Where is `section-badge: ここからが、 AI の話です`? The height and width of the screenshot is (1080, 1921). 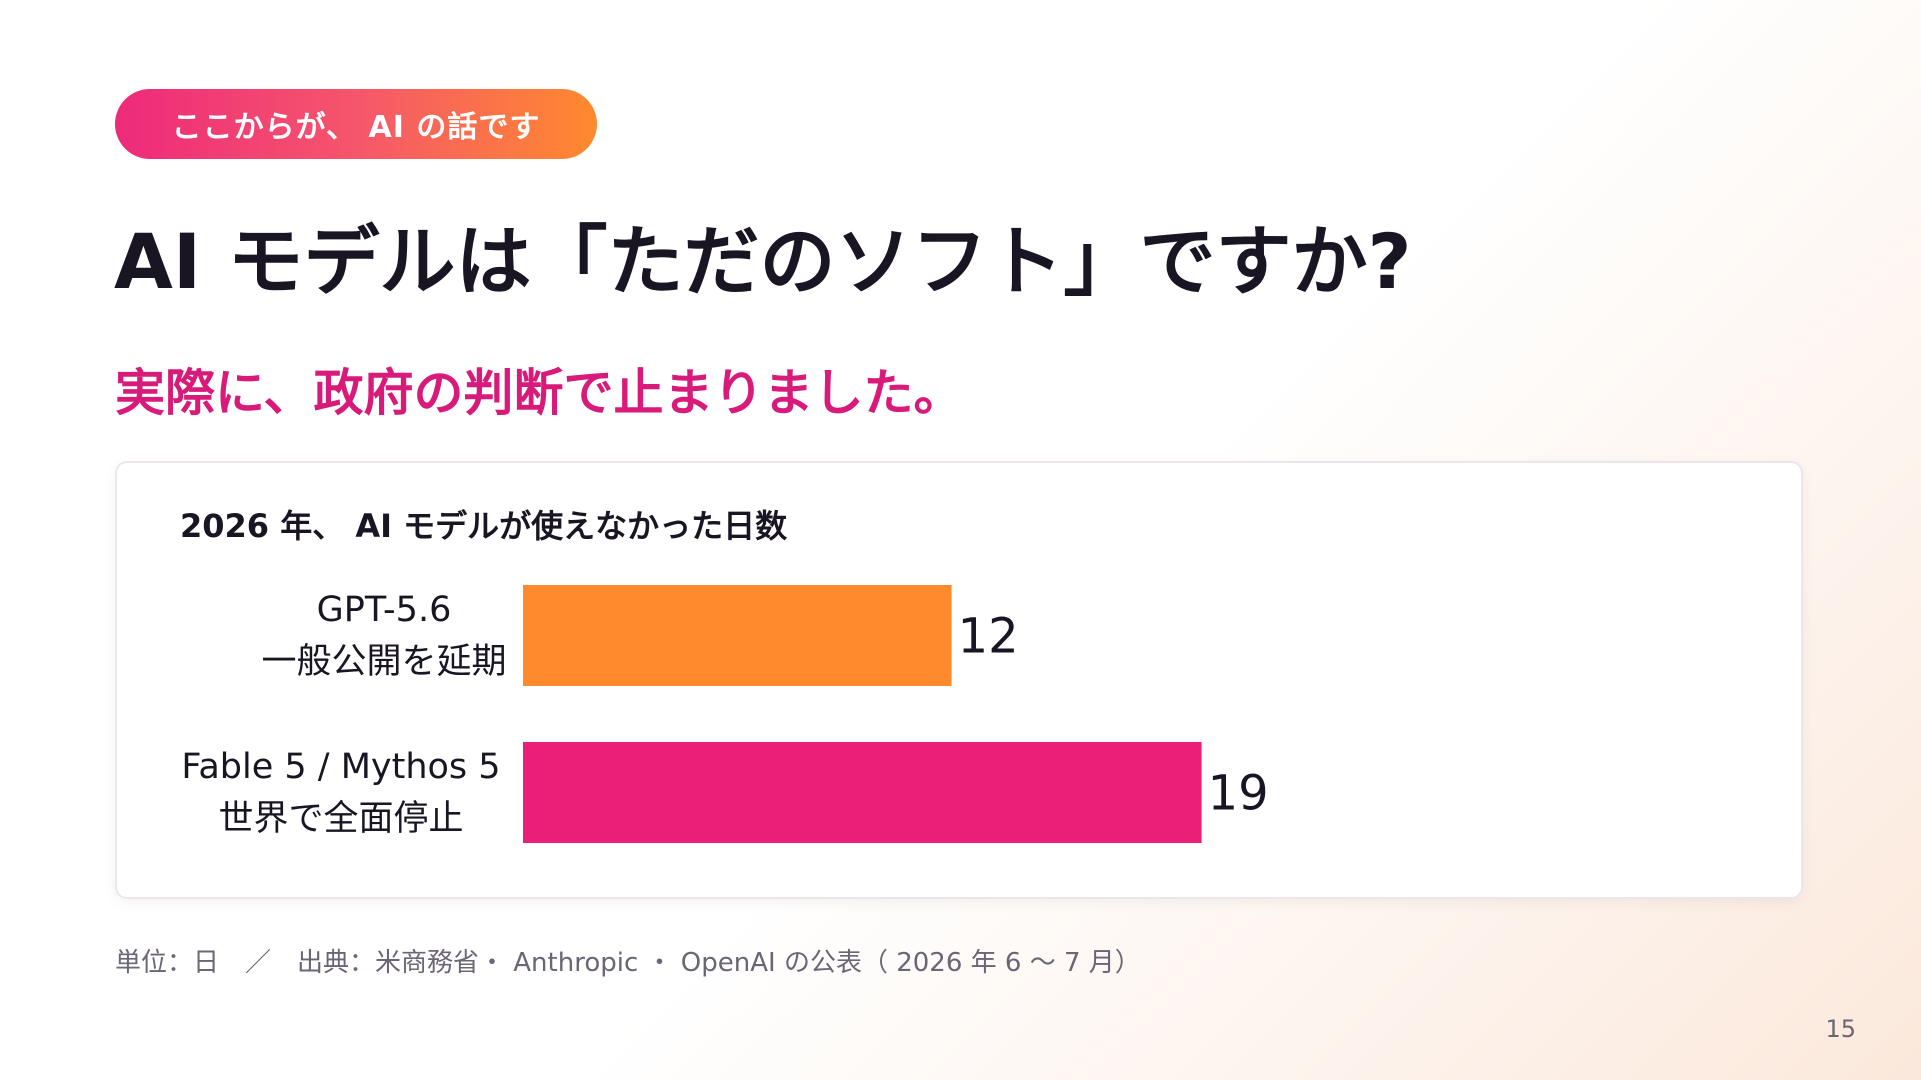
section-badge: ここからが、 AI の話です is located at coordinates (356, 124).